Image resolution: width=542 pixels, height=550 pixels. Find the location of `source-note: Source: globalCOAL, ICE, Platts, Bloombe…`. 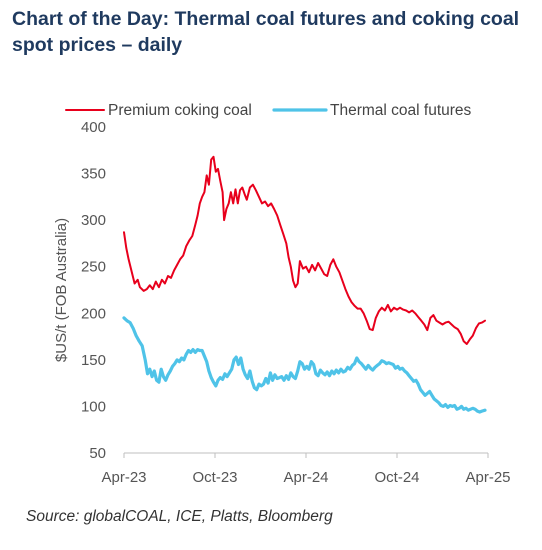

source-note: Source: globalCOAL, ICE, Platts, Bloombe… is located at coordinates (179, 516).